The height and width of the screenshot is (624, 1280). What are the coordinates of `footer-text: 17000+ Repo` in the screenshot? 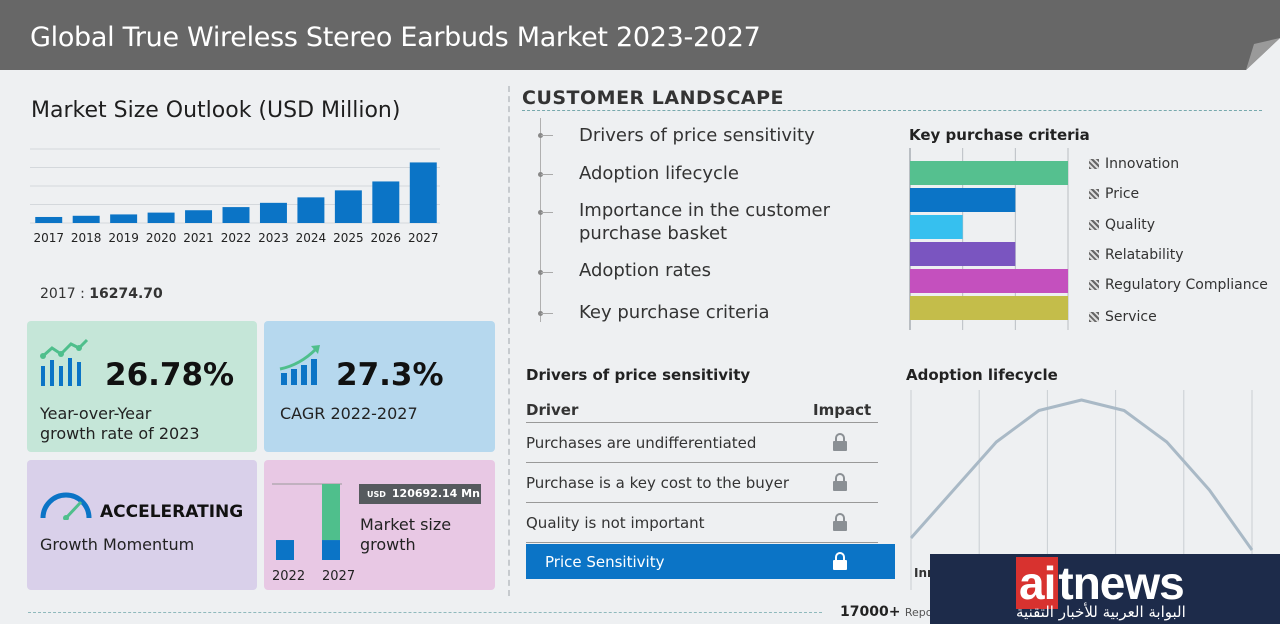 It's located at (886, 612).